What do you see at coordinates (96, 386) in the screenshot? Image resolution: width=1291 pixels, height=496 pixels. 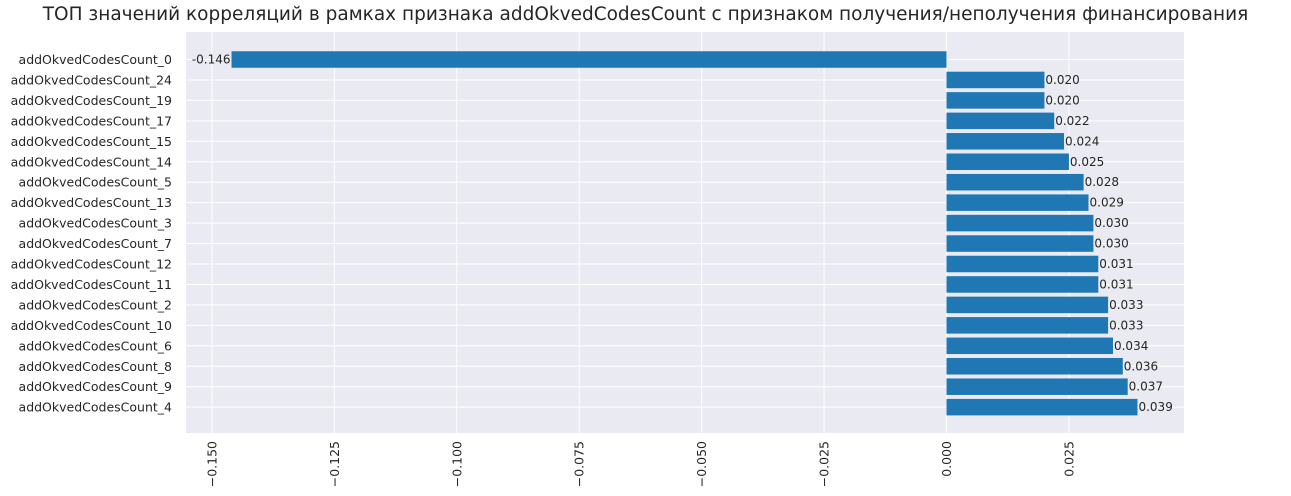 I see `y-tick-label: addOkvedCodesCount_9` at bounding box center [96, 386].